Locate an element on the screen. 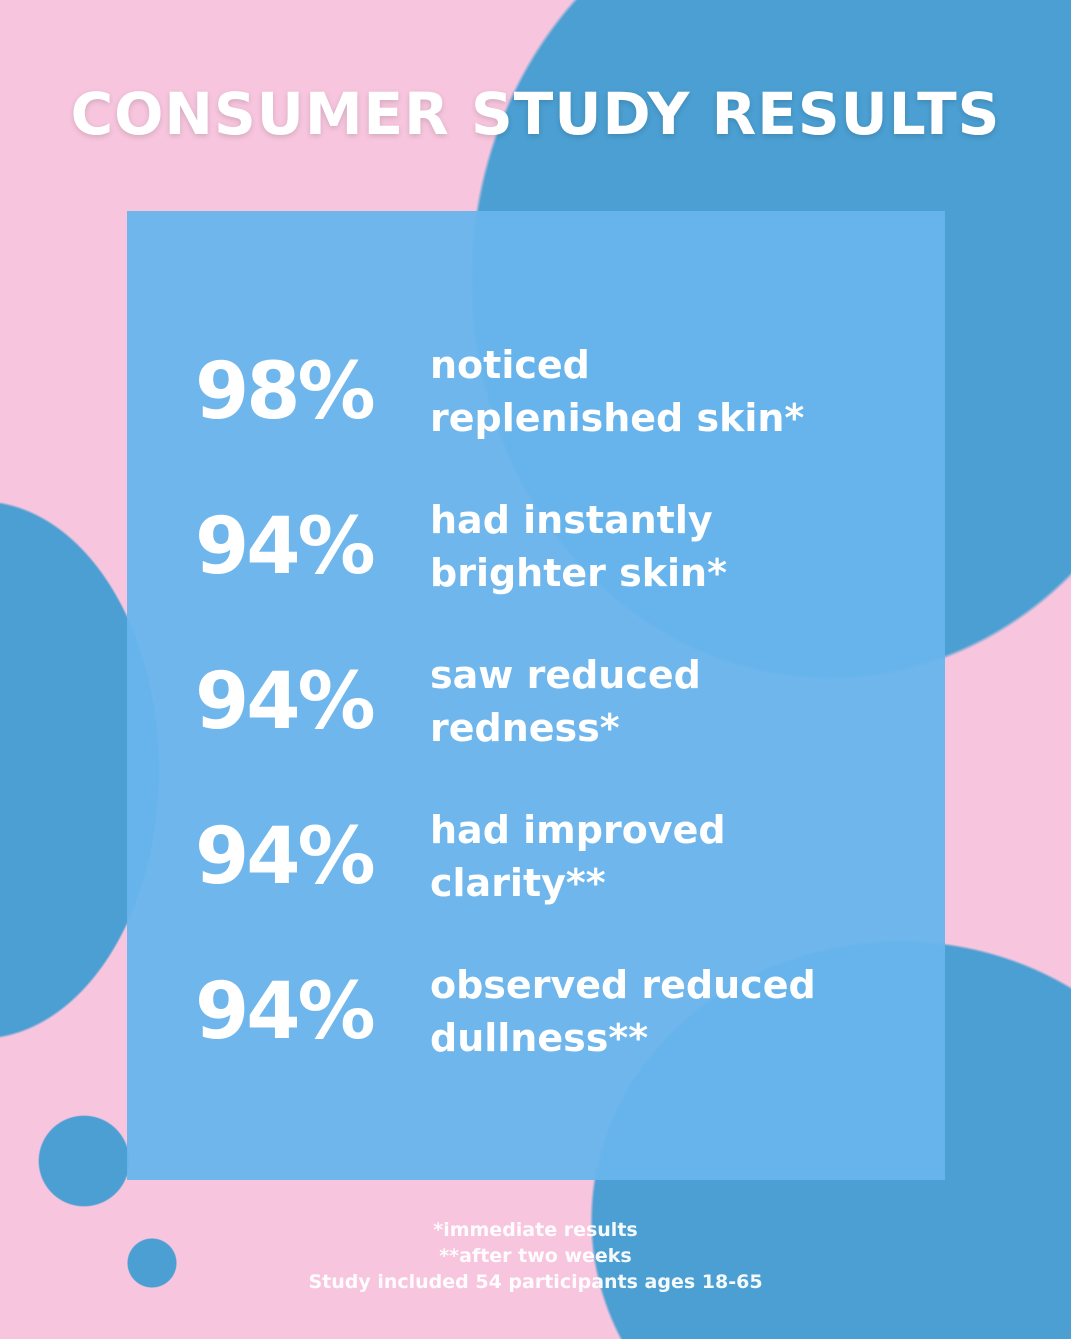 The image size is (1071, 1339). stat-row: 94% had improved clarity** is located at coordinates (460, 857).